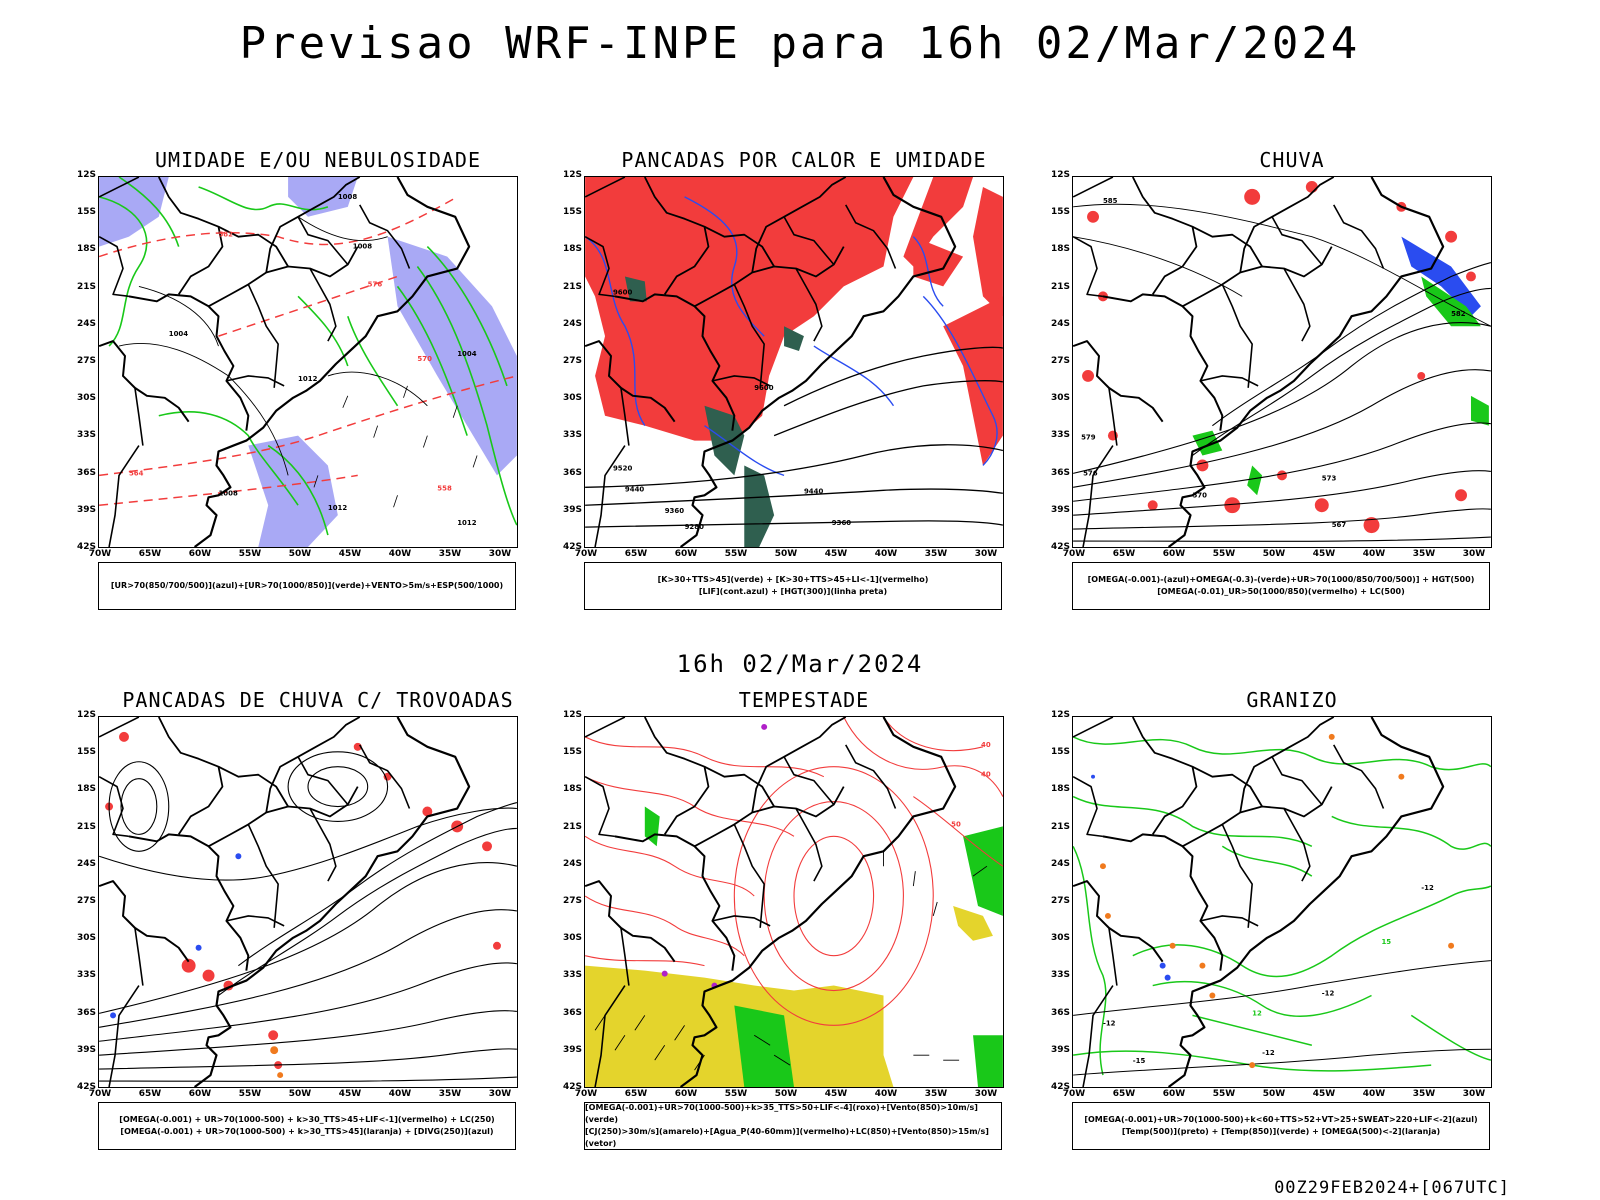 The width and height of the screenshot is (1600, 1200). What do you see at coordinates (375, 284) in the screenshot?
I see `contour-label: 576` at bounding box center [375, 284].